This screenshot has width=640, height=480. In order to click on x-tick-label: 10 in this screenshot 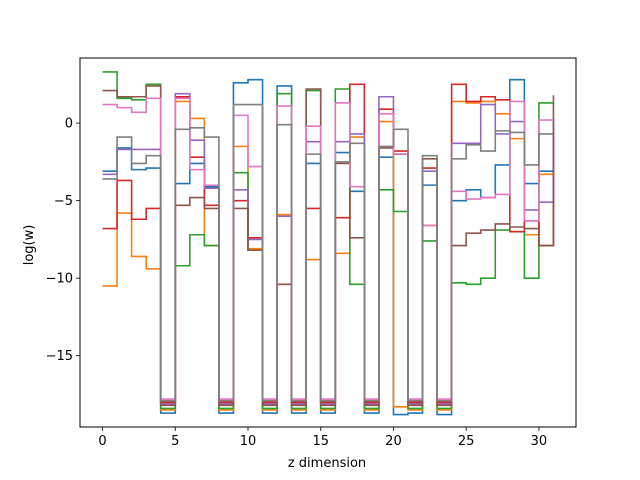, I will do `click(248, 441)`.